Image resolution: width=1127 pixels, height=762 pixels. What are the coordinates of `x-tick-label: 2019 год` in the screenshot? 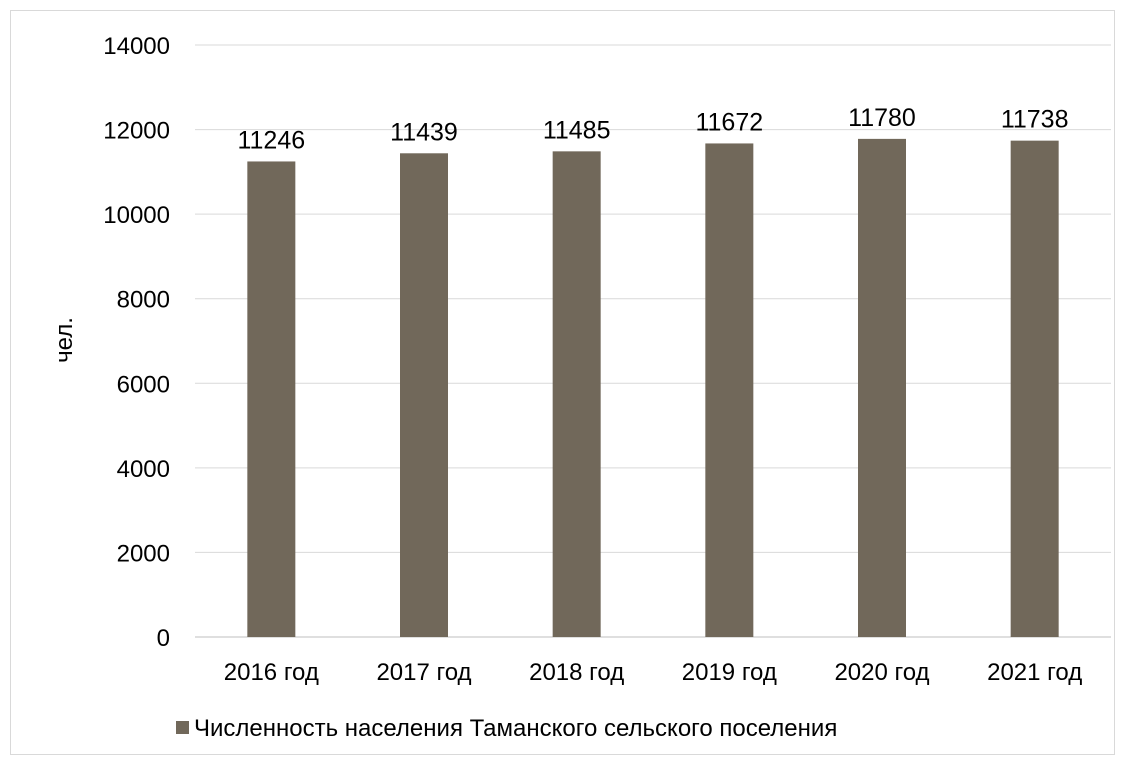 It's located at (729, 672).